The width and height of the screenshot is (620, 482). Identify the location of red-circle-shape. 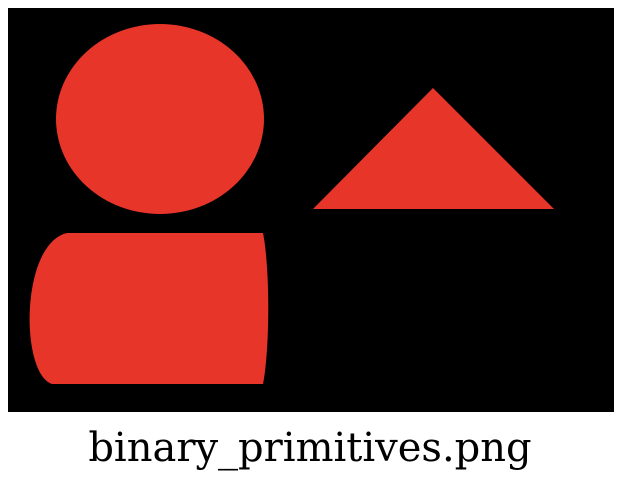
(160, 119).